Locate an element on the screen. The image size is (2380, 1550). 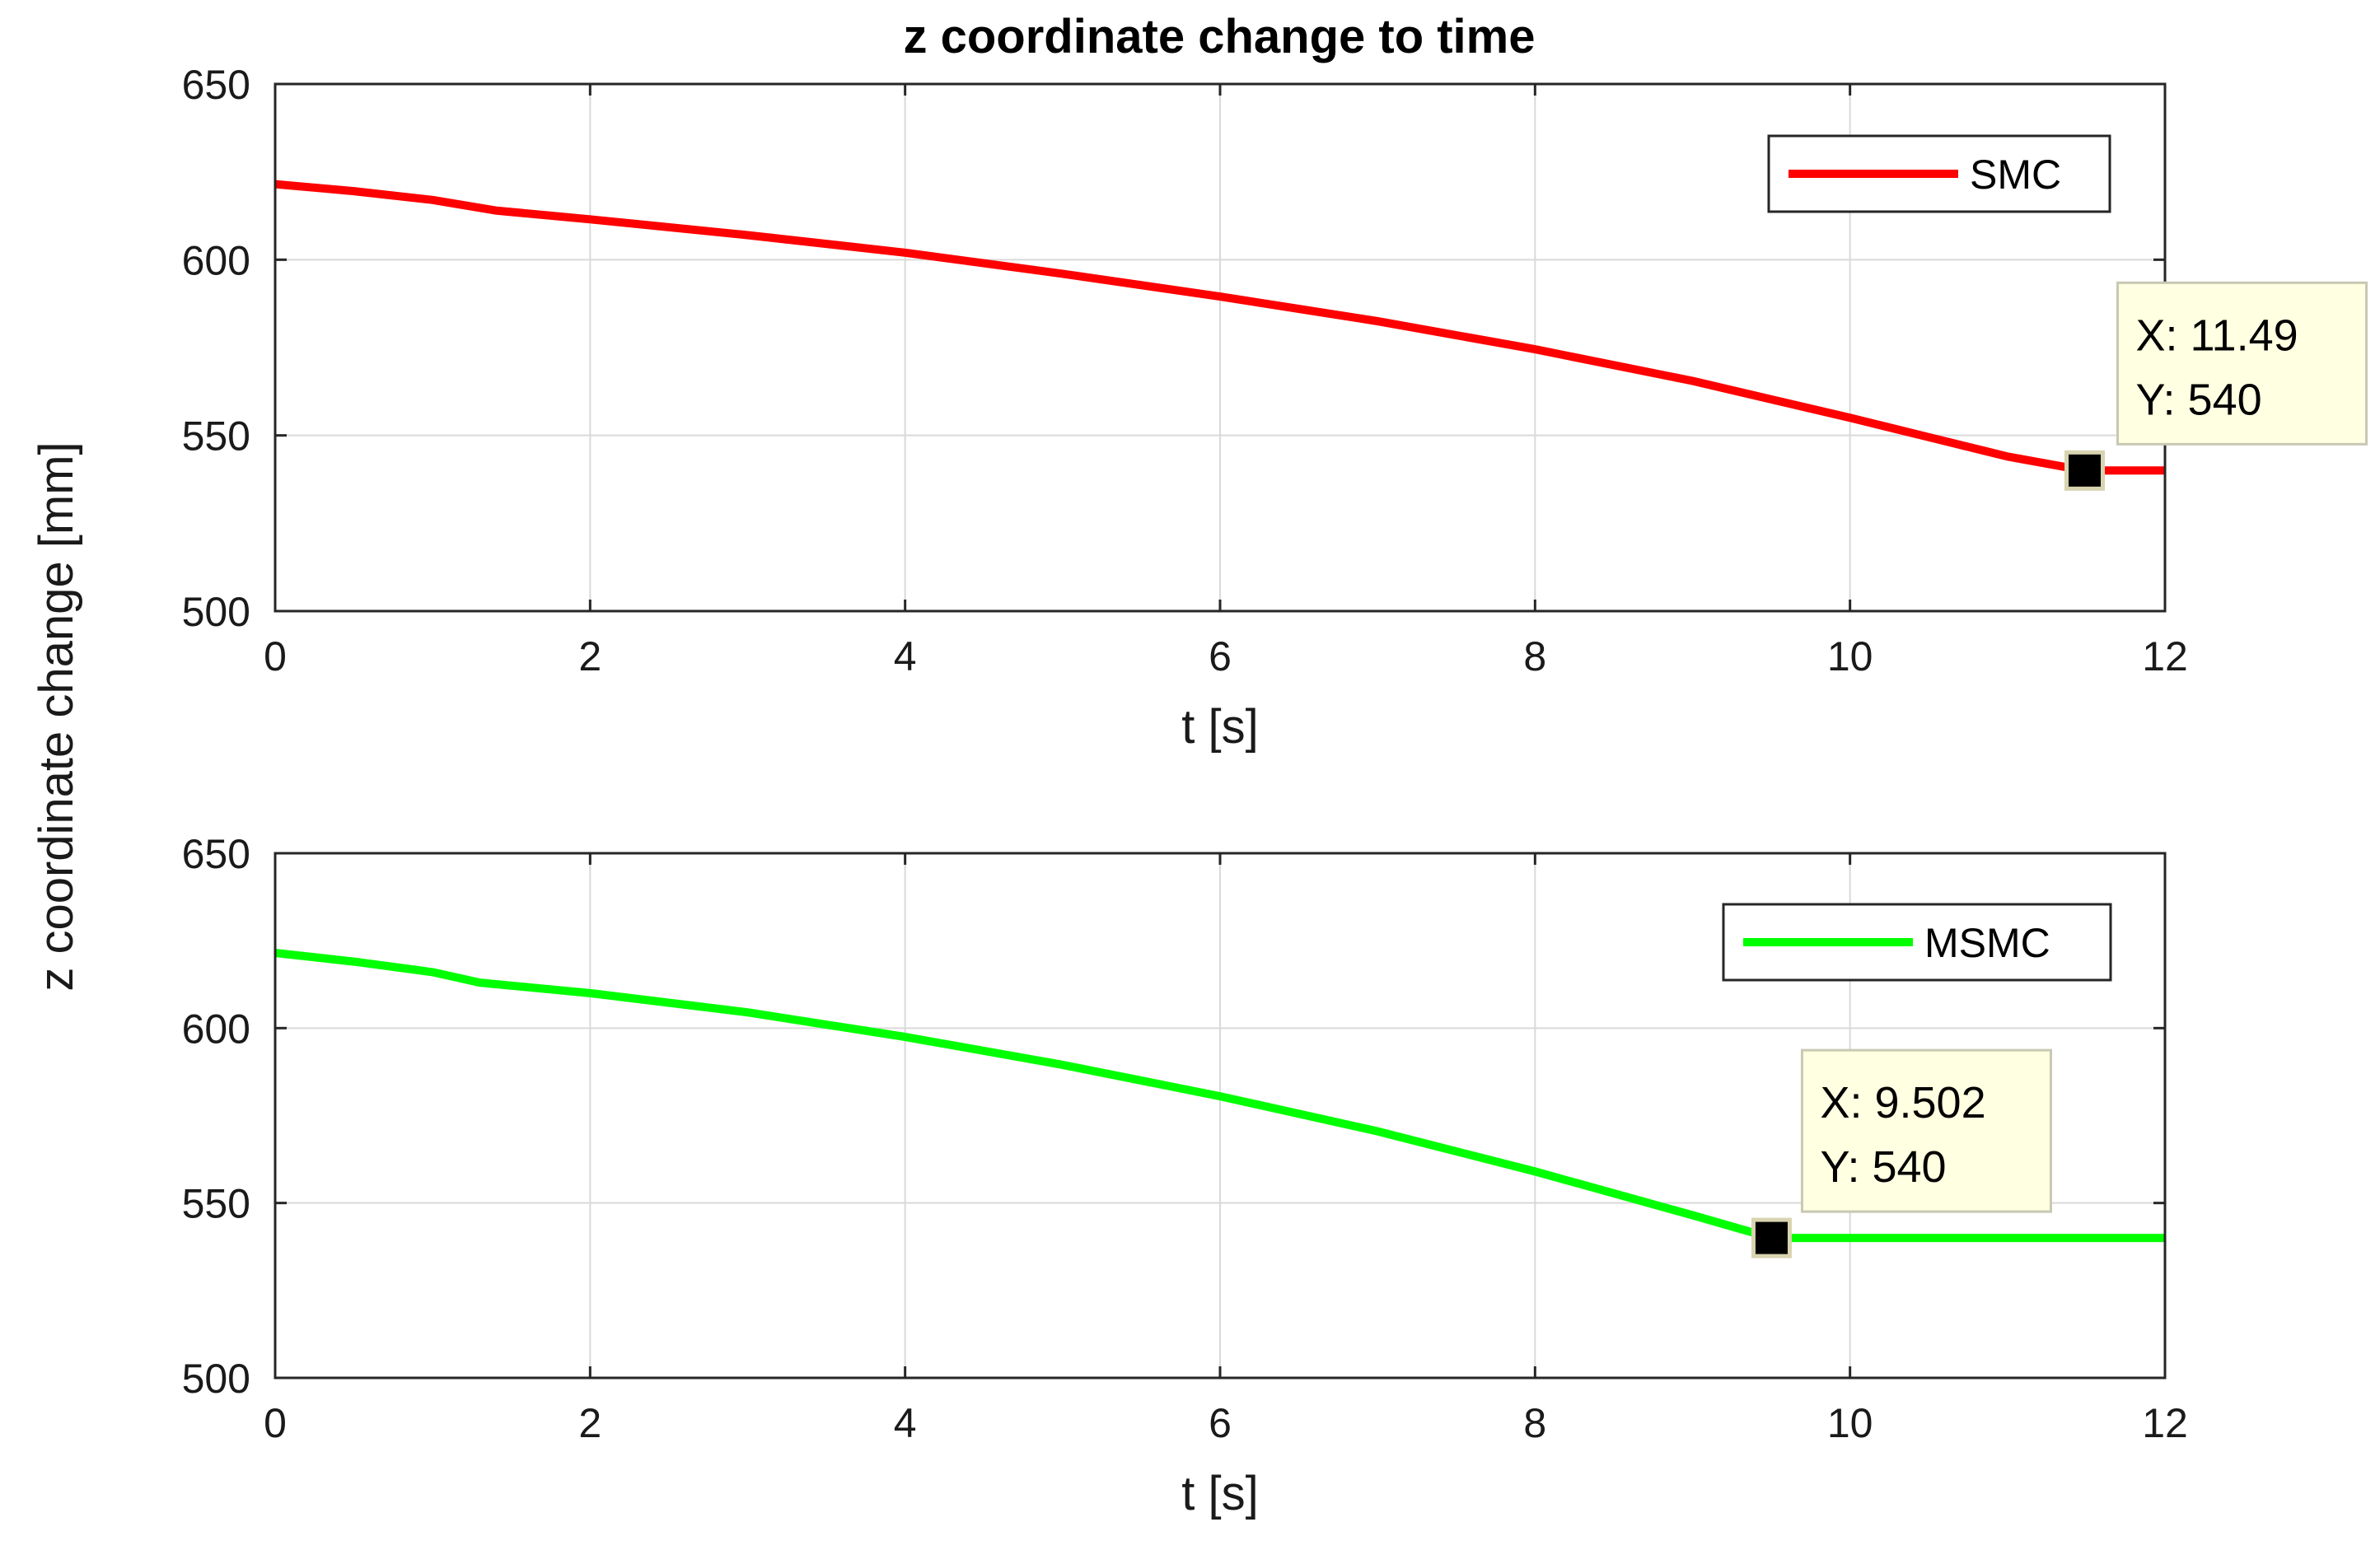
datatip: X: 9.502 Y: 540 is located at coordinates (1901, 1153).